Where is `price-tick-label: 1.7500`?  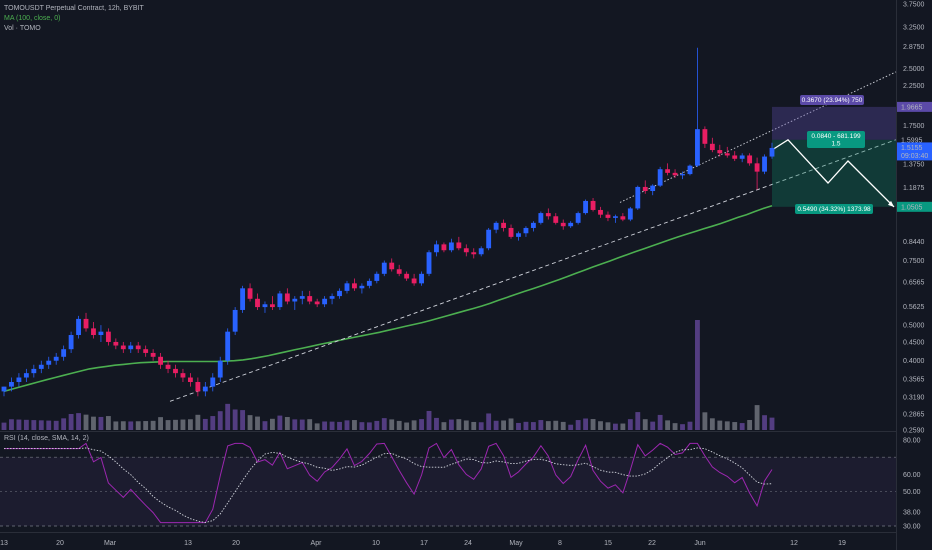
price-tick-label: 1.7500 is located at coordinates (914, 126).